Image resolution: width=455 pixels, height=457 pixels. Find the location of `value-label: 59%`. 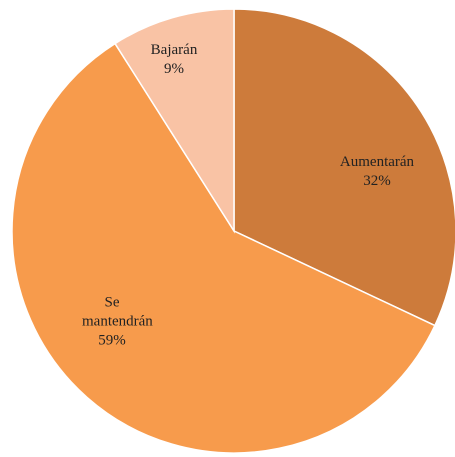

value-label: 59% is located at coordinates (112, 340).